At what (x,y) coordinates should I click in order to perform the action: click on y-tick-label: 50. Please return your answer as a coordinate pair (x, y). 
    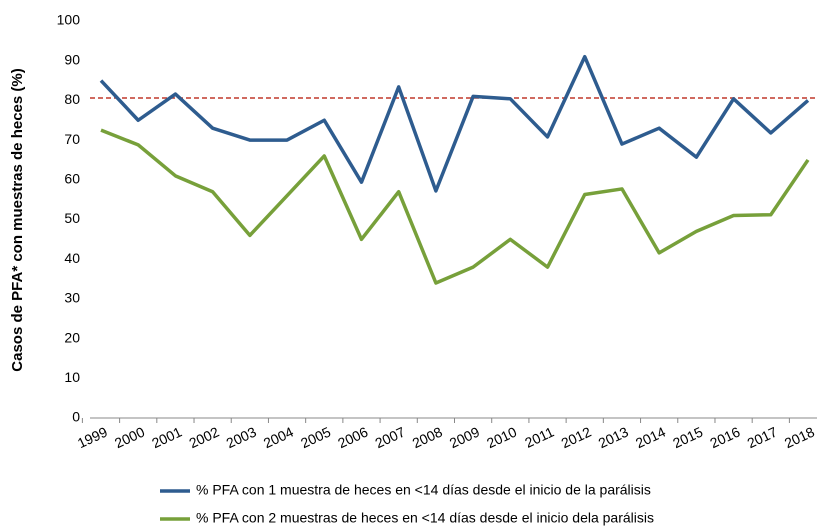
    Looking at the image, I should click on (72, 218).